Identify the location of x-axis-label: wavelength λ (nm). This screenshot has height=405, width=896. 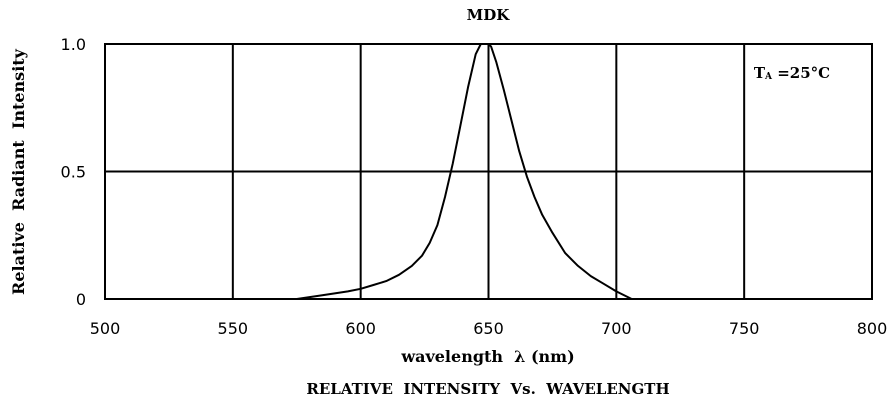
(487, 356).